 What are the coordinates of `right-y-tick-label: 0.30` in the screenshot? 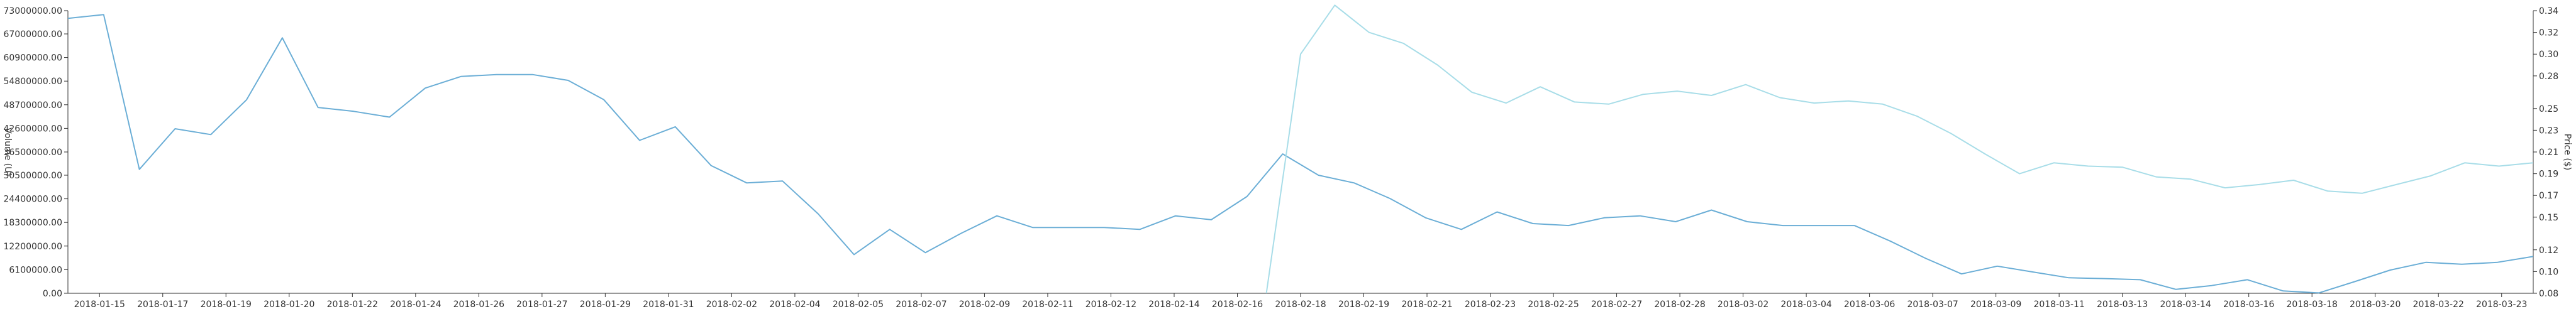 It's located at (2548, 55).